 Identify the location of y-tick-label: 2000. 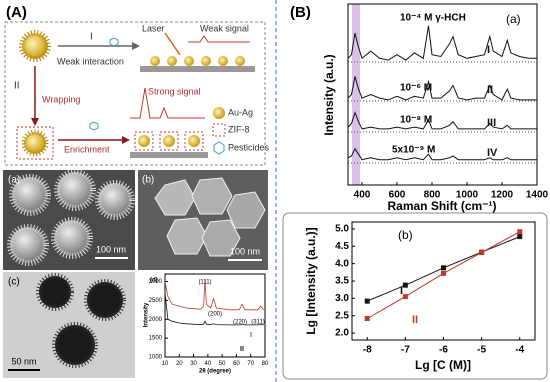
(156, 320).